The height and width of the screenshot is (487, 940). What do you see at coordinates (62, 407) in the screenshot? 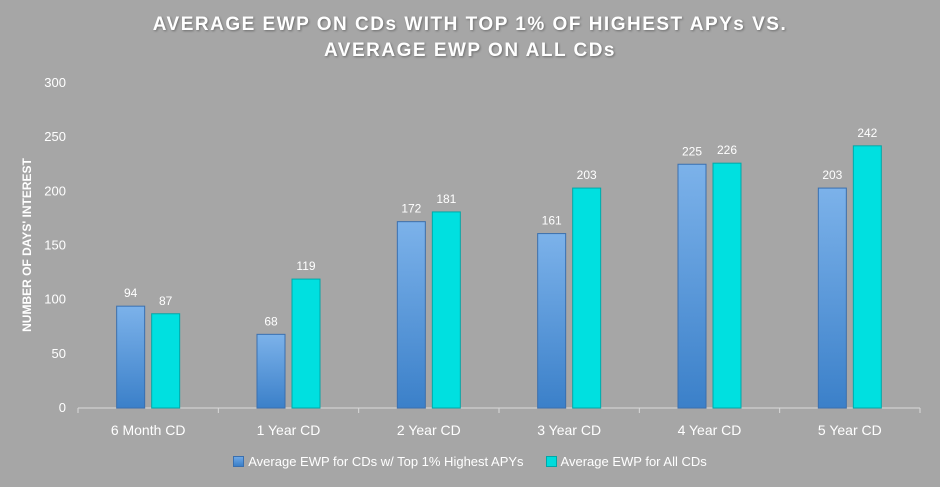
I see `y-tick-label: 0` at bounding box center [62, 407].